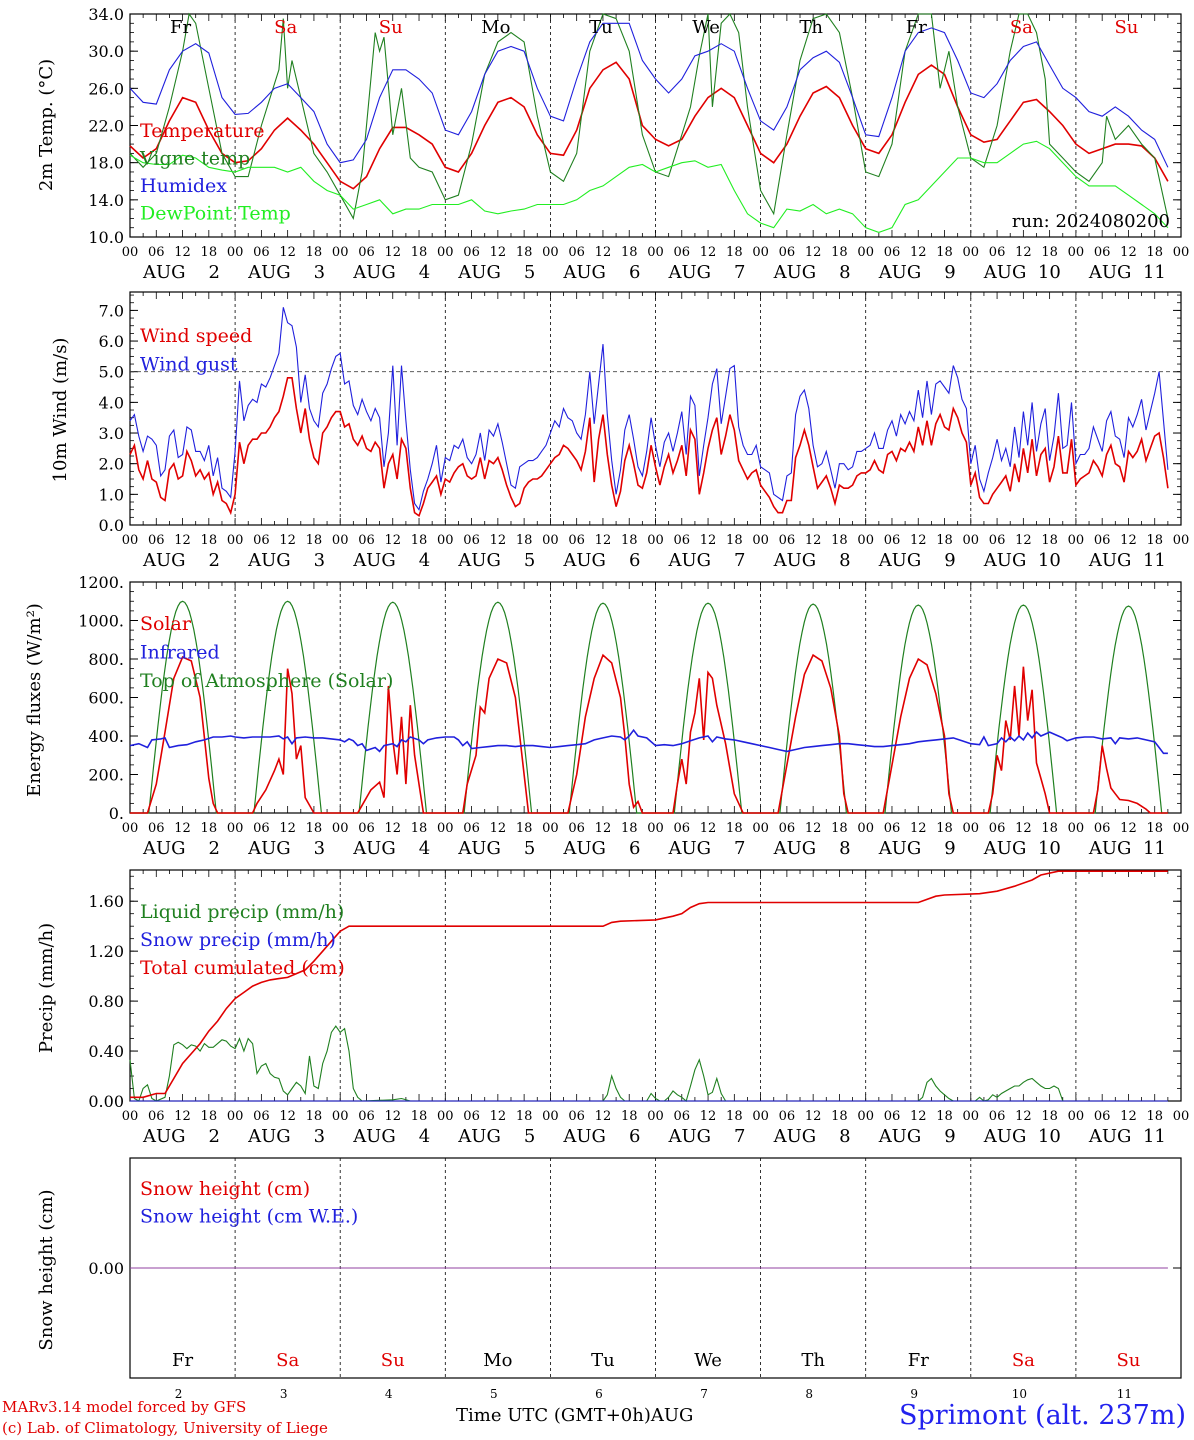 This screenshot has height=1440, width=1194. What do you see at coordinates (708, 1360) in the screenshot?
I see `bottom-day-of-week-label: We` at bounding box center [708, 1360].